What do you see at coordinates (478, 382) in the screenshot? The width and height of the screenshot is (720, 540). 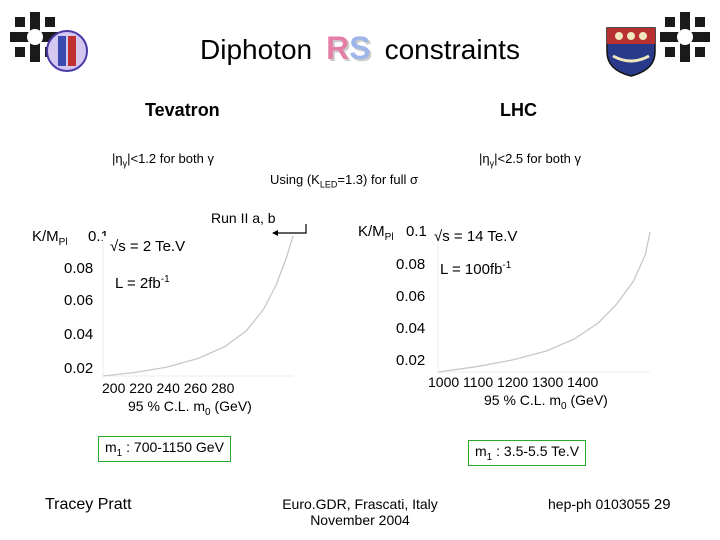 I see `right-xtick-1: 1100` at bounding box center [478, 382].